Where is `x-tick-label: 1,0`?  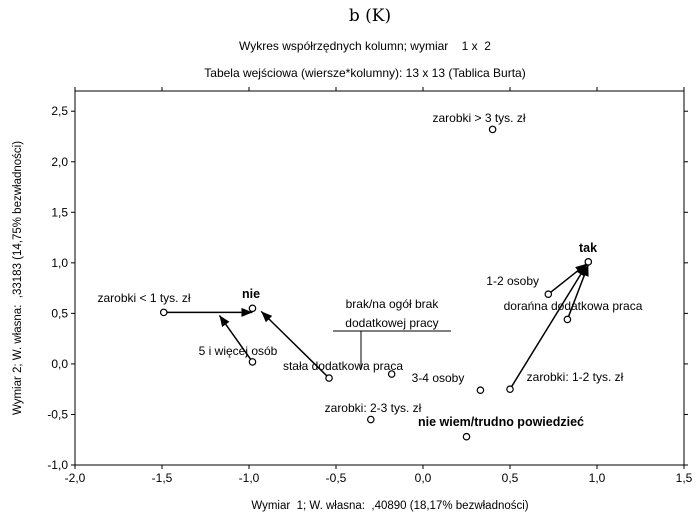
x-tick-label: 1,0 is located at coordinates (597, 478).